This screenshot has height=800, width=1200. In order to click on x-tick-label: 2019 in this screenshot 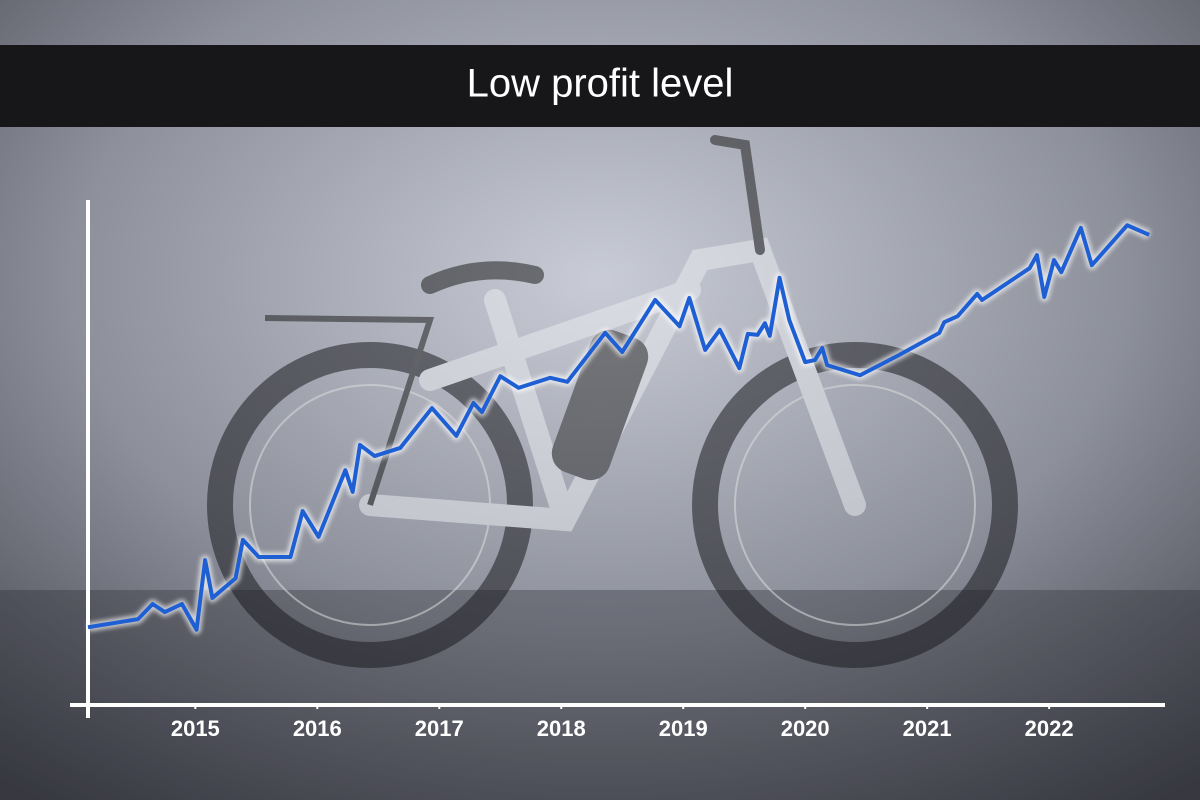, I will do `click(683, 728)`.